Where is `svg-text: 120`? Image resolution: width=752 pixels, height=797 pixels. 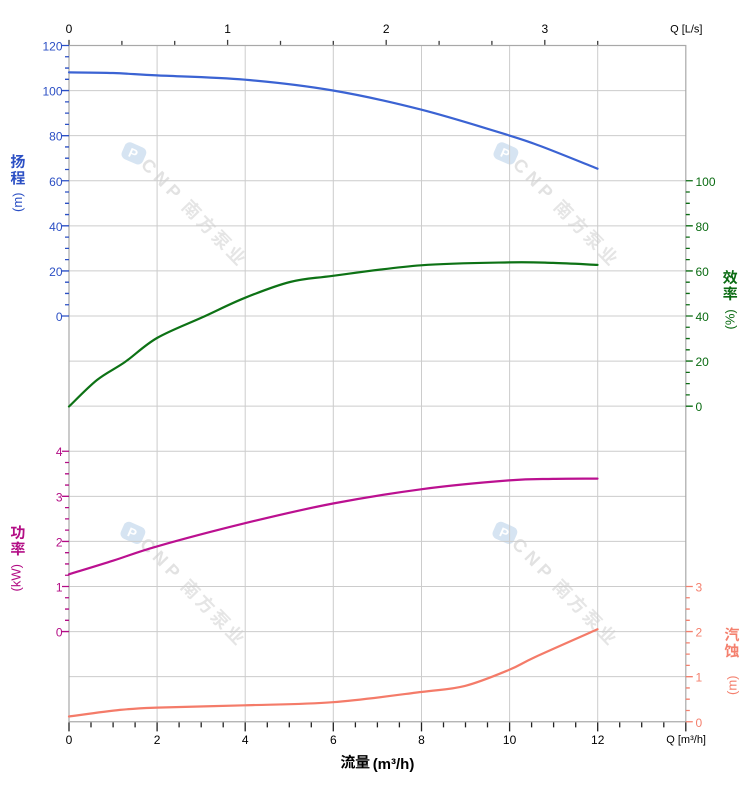 svg-text: 120 is located at coordinates (52, 47).